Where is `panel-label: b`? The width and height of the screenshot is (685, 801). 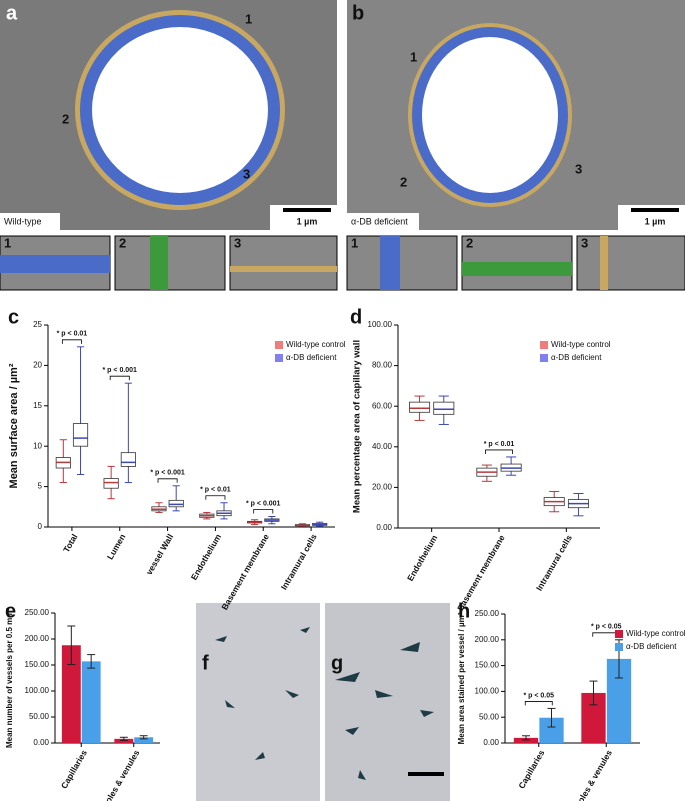 panel-label: b is located at coordinates (358, 13).